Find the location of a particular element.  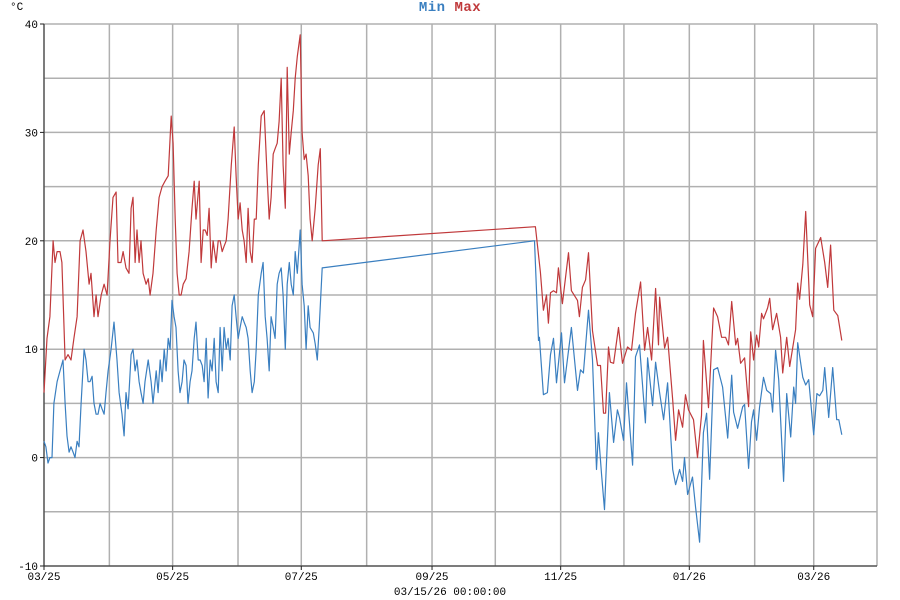

x-tick-label: 03/25 is located at coordinates (43, 578).